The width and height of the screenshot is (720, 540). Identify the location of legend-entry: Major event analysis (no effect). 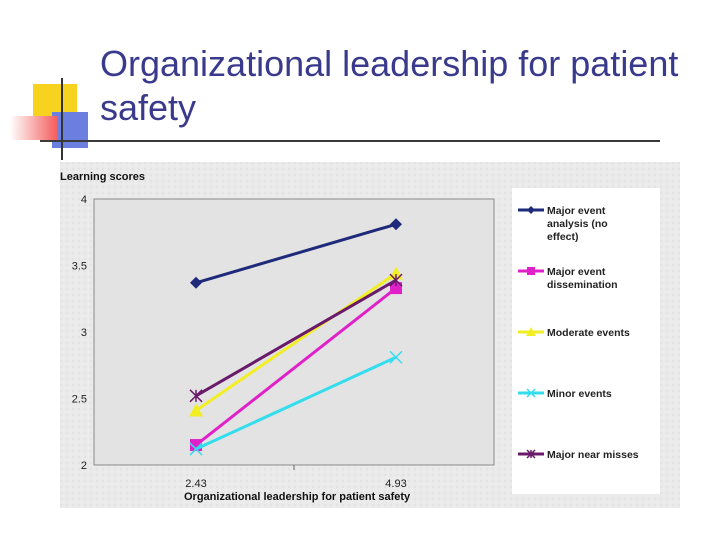
(563, 224).